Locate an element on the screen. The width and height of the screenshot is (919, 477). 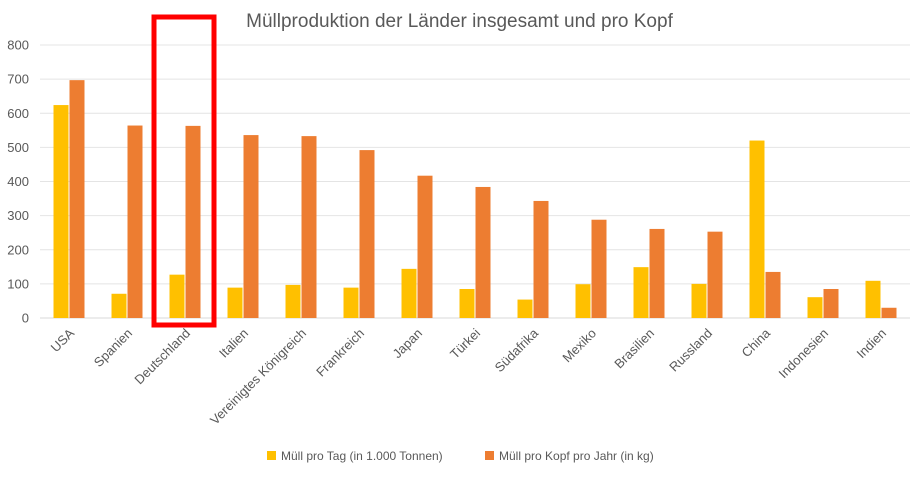
legend-label: Müll pro Kopf pro Jahr (in kg) is located at coordinates (576, 456).